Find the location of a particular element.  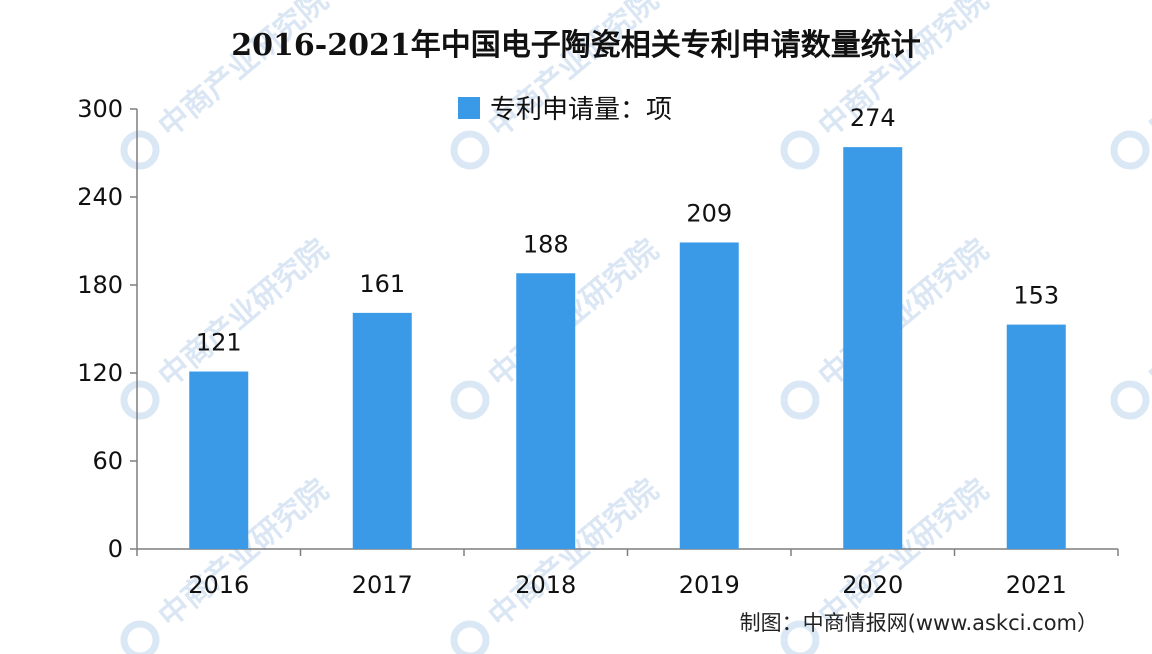

data-label: 209 is located at coordinates (709, 213).